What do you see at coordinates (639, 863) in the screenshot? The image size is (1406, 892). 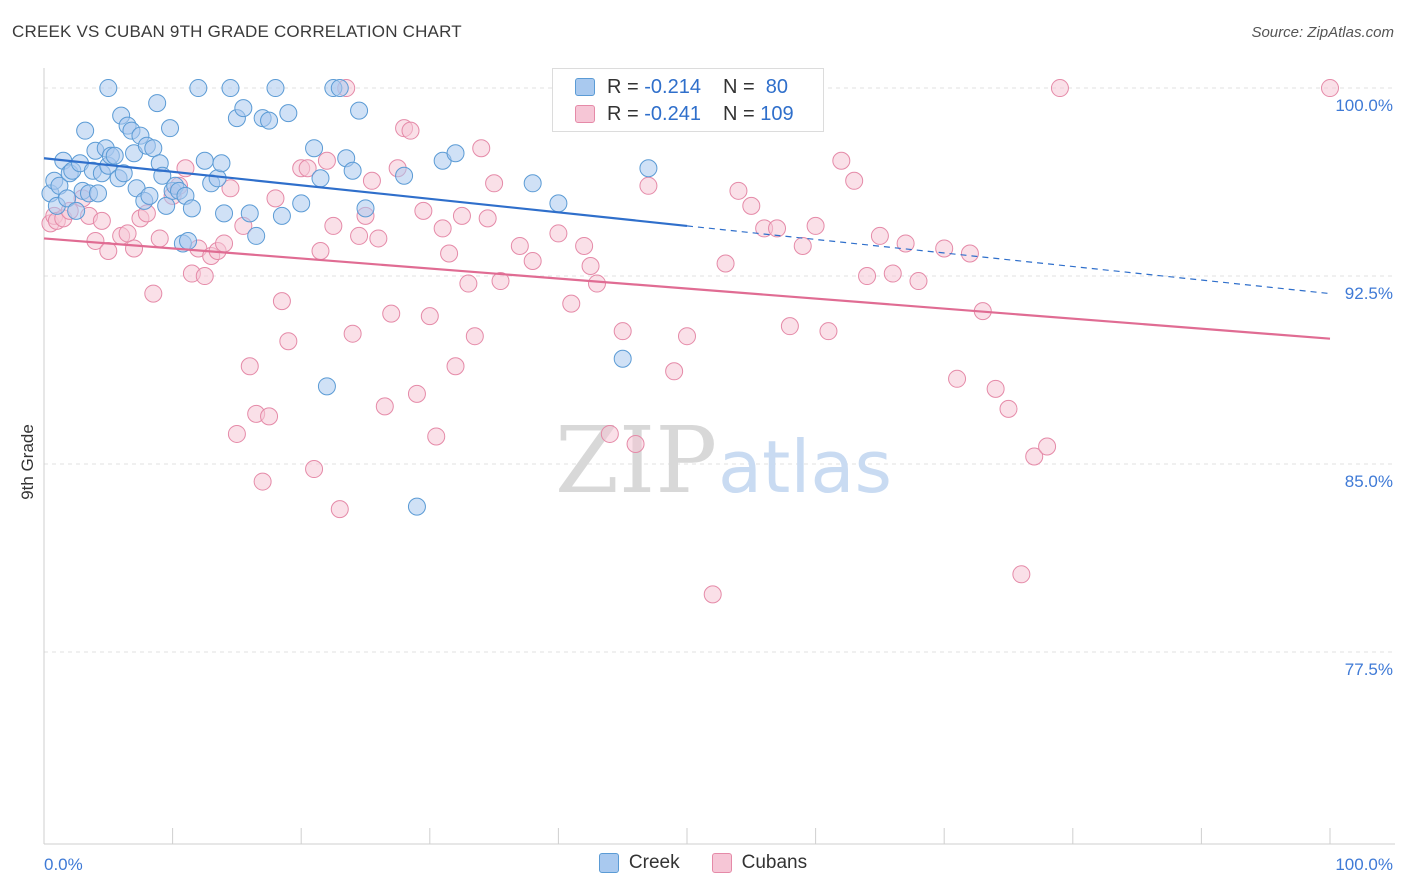 I see `legend-item-creek: Creek` at bounding box center [639, 863].